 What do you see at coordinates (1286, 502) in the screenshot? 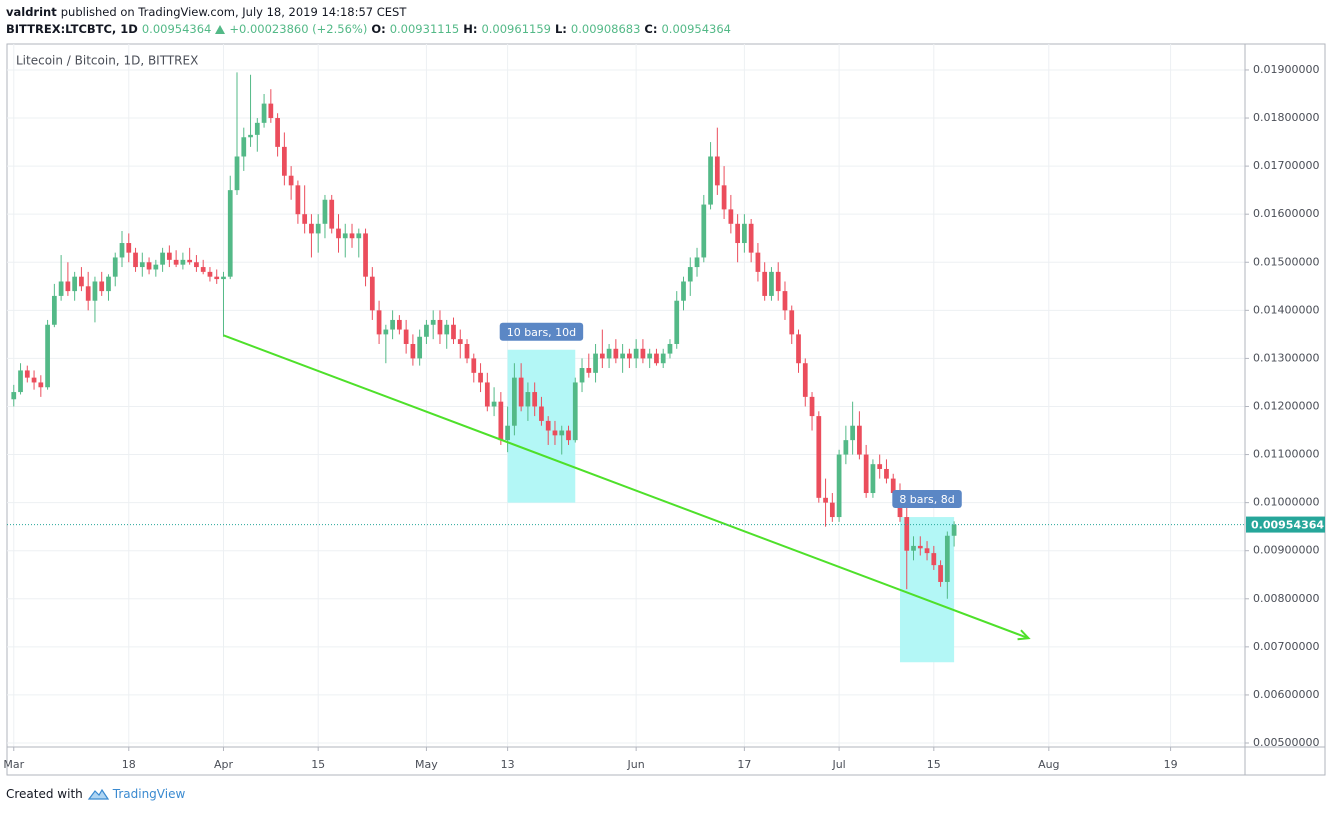
I see `y-tick-label: 0.01000000` at bounding box center [1286, 502].